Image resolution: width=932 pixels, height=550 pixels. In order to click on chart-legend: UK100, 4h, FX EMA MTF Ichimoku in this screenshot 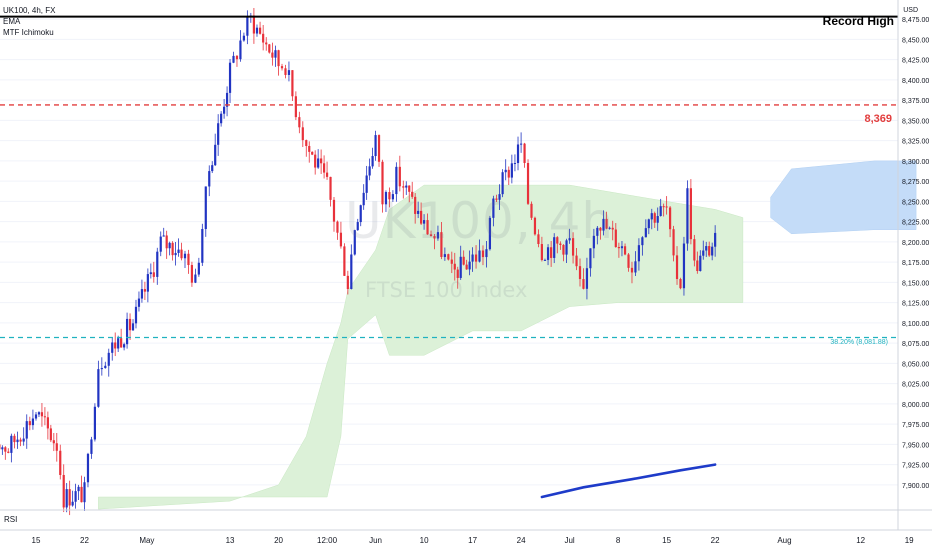, I will do `click(29, 21)`.